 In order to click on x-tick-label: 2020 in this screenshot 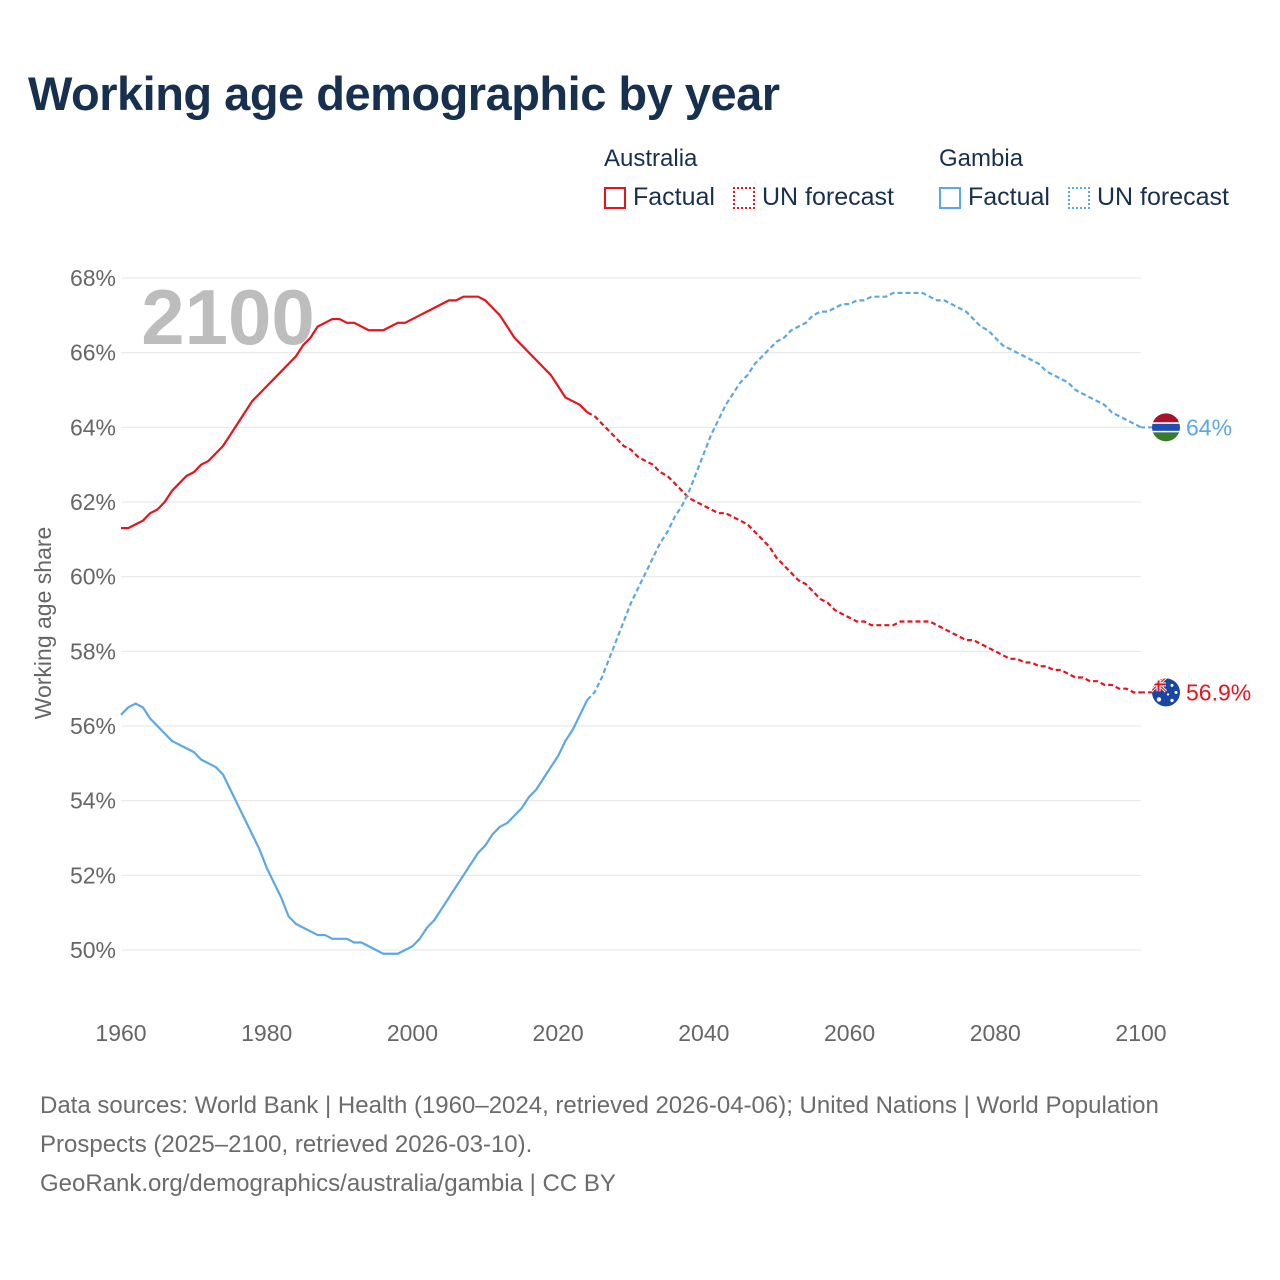, I will do `click(558, 1033)`.